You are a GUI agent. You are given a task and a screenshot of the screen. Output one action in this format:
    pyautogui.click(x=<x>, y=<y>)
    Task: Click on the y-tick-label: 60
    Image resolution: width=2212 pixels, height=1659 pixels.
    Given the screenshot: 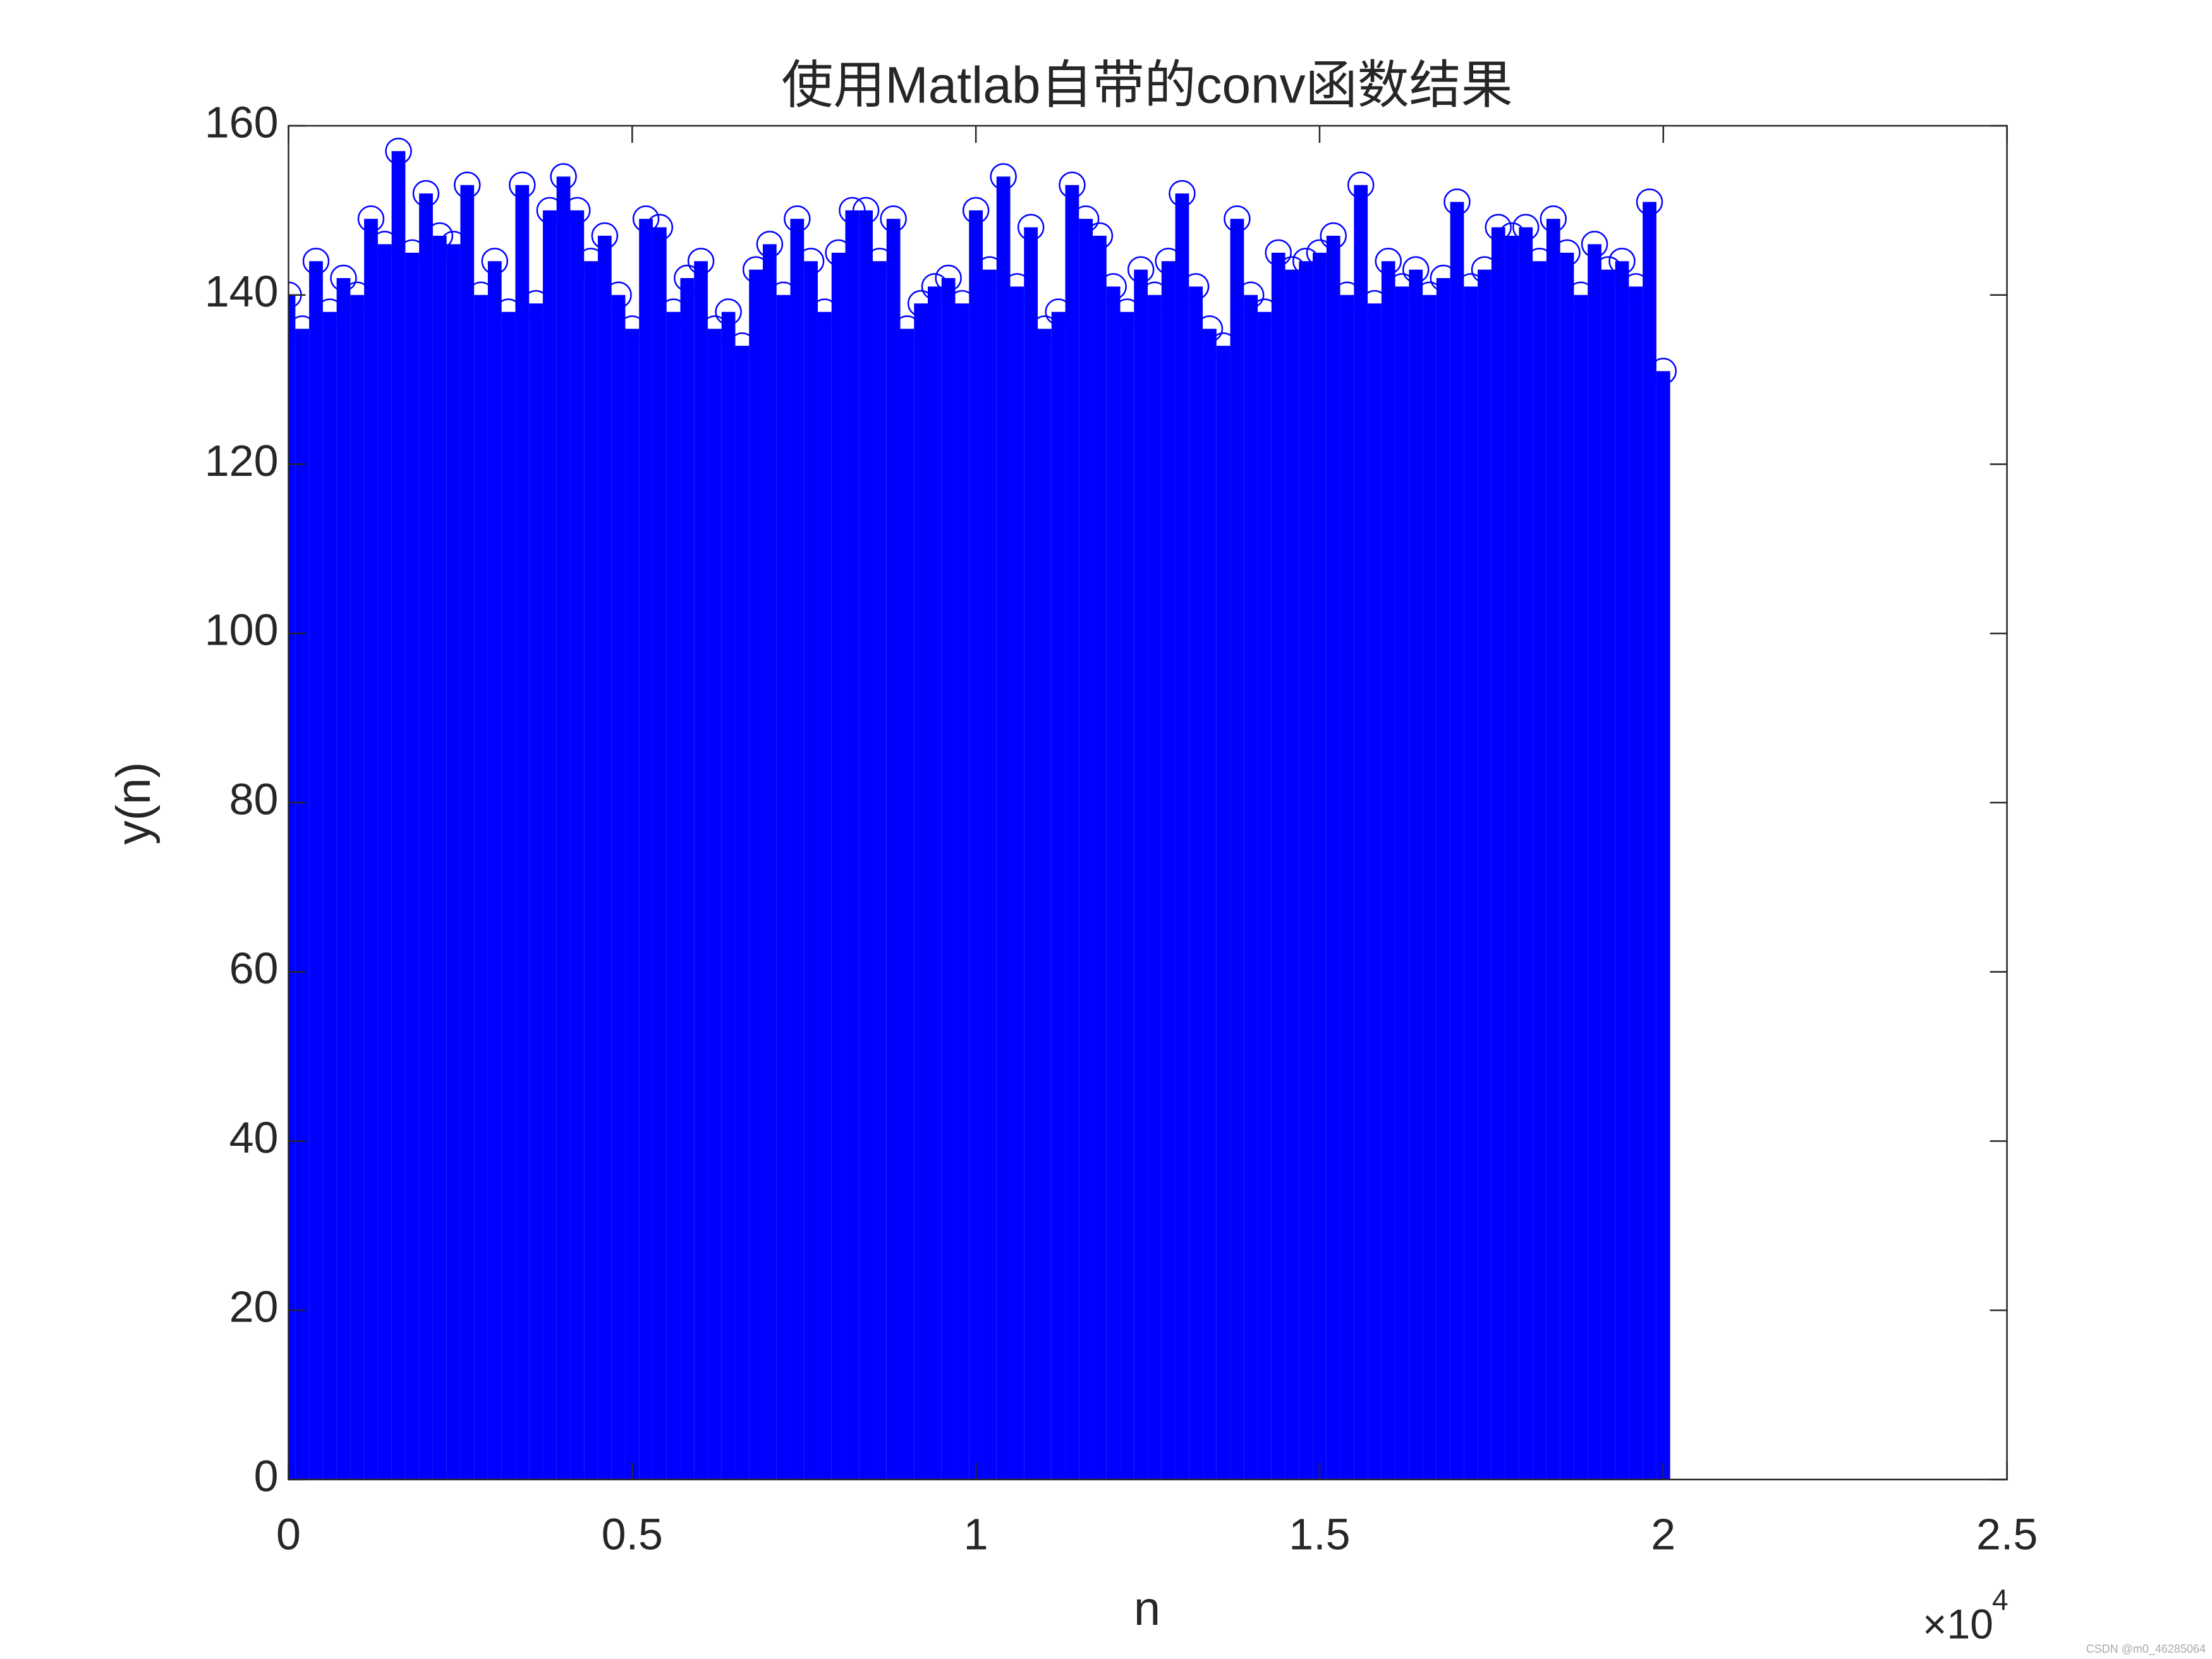 What is the action you would take?
    pyautogui.click(x=254, y=968)
    